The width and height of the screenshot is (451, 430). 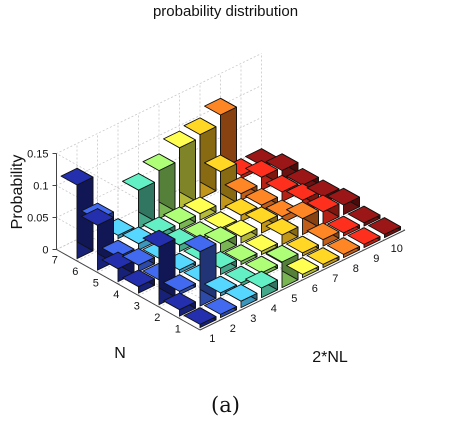 I want to click on y-tick-label: 3, so click(x=137, y=306).